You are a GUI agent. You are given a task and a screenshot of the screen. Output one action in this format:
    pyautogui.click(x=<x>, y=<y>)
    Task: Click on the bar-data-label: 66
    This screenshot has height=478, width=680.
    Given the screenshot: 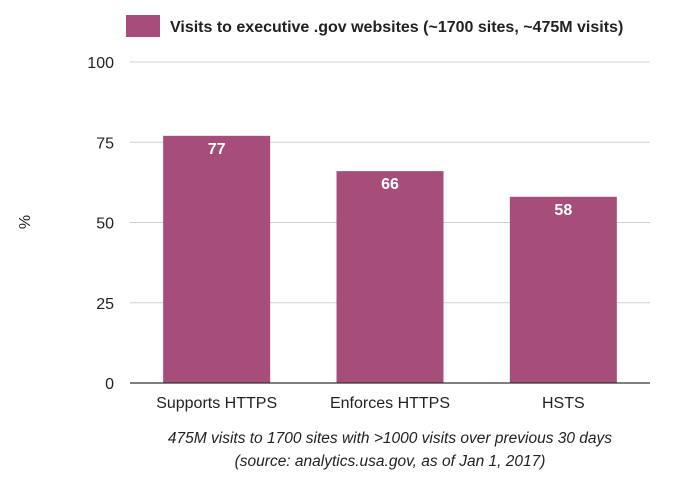 What is the action you would take?
    pyautogui.click(x=390, y=184)
    